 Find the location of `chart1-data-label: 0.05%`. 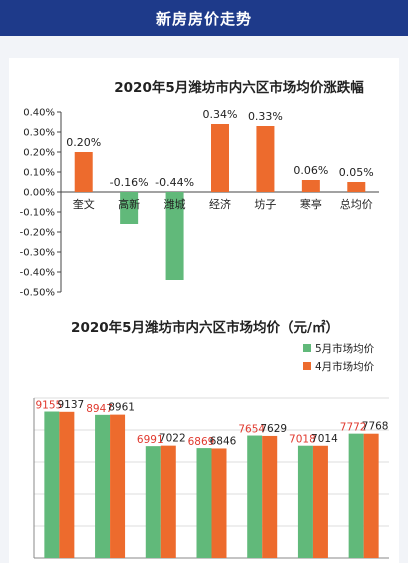

chart1-data-label: 0.05% is located at coordinates (356, 172).